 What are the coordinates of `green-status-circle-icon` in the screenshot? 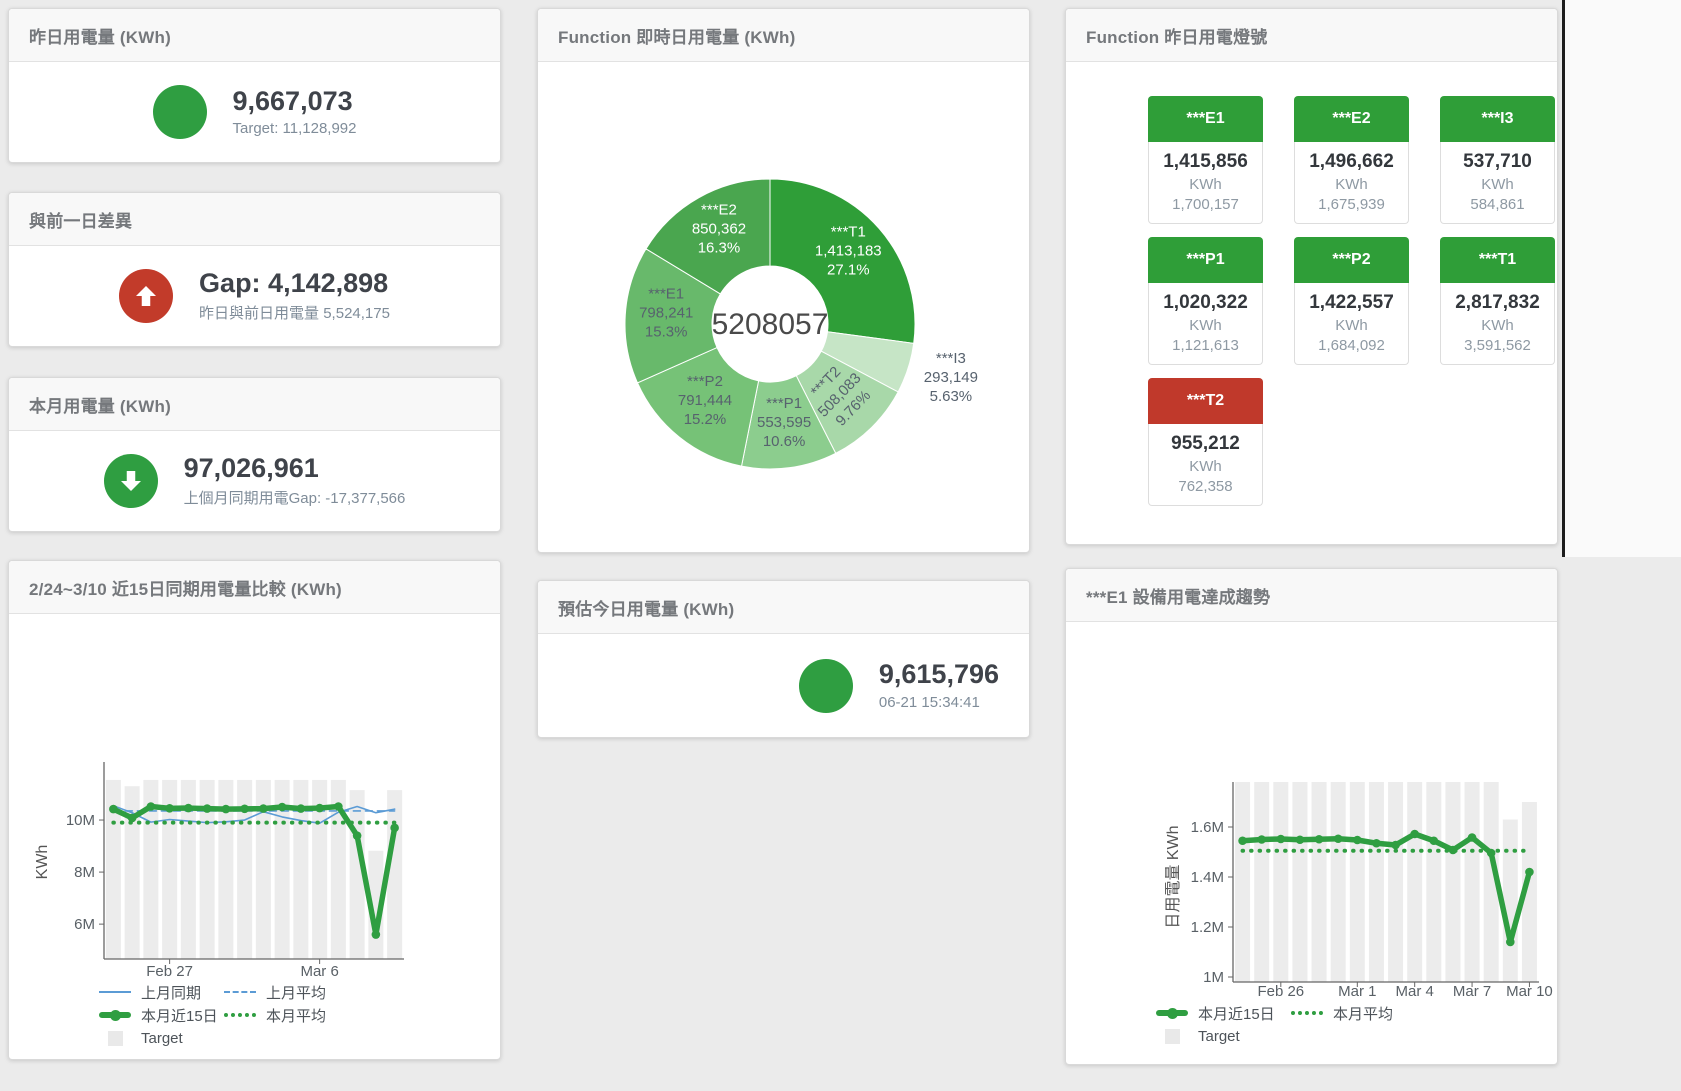 It's located at (825, 685).